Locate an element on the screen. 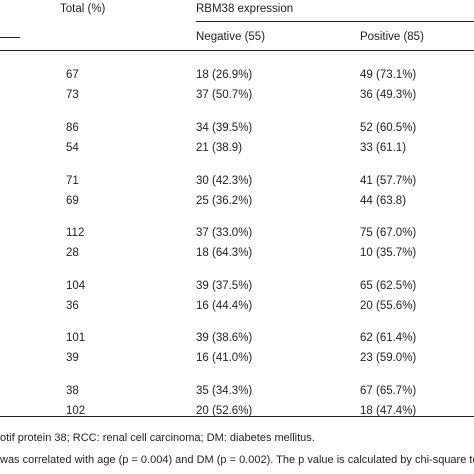 Image resolution: width=474 pixels, height=474 pixels. total-cell: 102 is located at coordinates (76, 411).